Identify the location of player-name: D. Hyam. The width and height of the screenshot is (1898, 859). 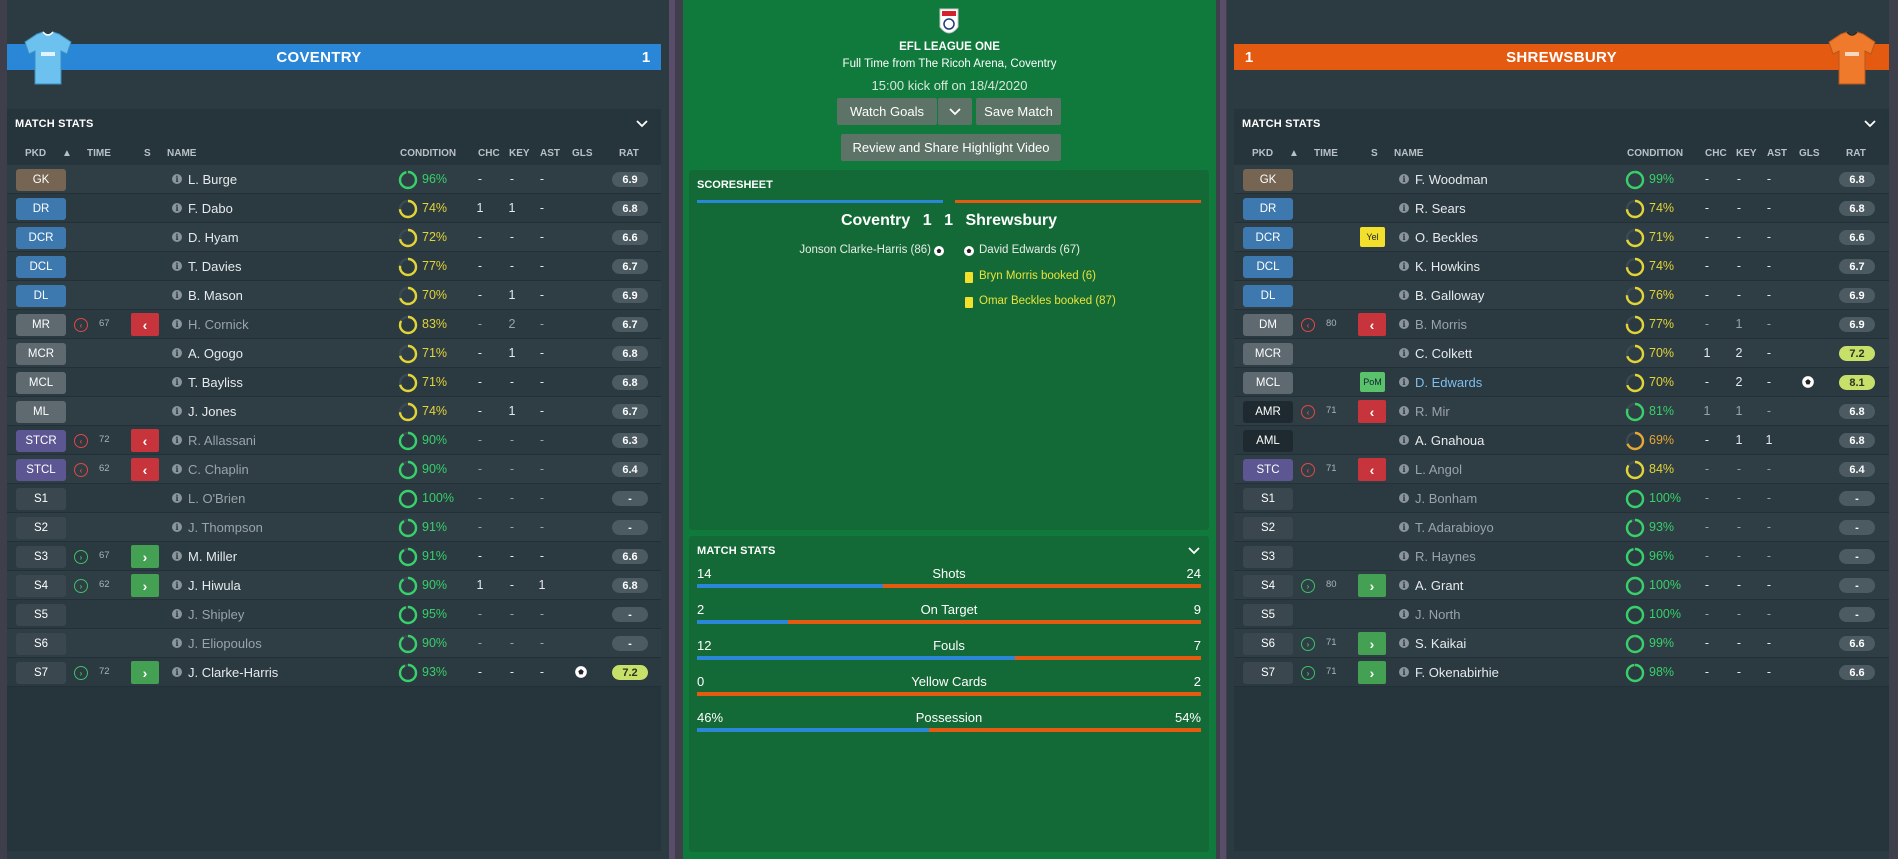
(213, 237).